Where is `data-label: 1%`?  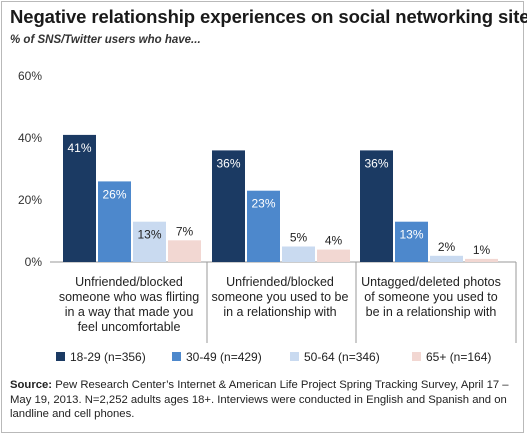 data-label: 1% is located at coordinates (482, 250).